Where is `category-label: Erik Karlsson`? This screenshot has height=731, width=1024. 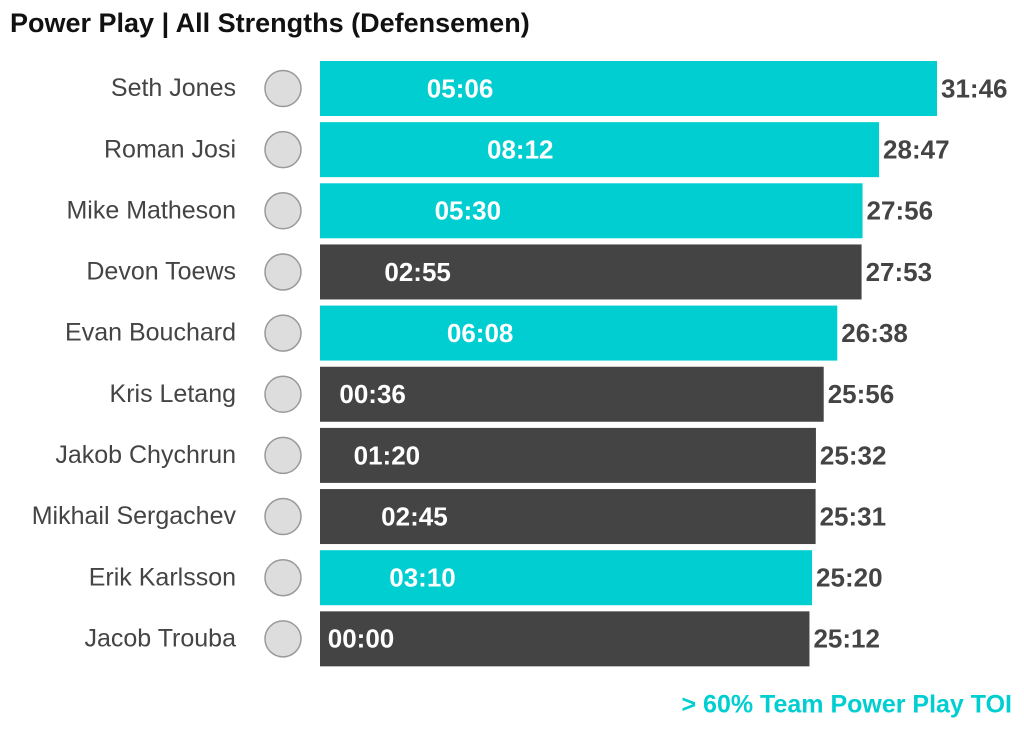
category-label: Erik Karlsson is located at coordinates (162, 577).